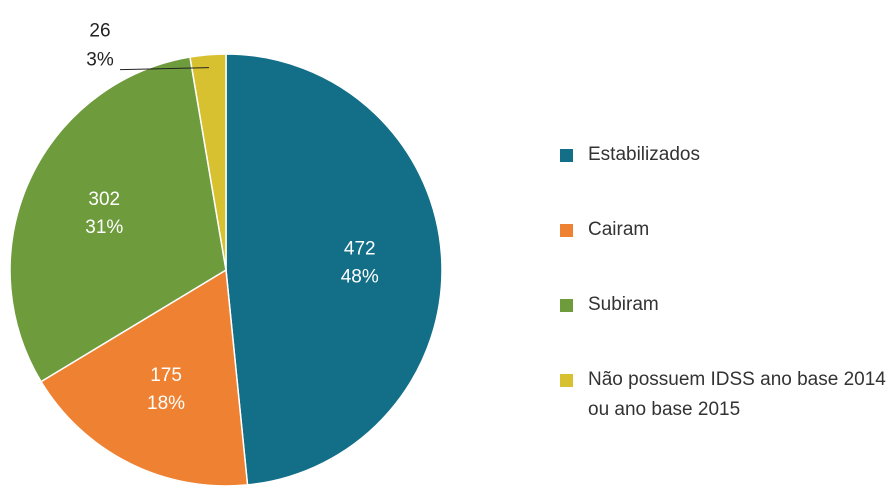 This screenshot has height=488, width=894. What do you see at coordinates (99, 31) in the screenshot?
I see `data-label: 26` at bounding box center [99, 31].